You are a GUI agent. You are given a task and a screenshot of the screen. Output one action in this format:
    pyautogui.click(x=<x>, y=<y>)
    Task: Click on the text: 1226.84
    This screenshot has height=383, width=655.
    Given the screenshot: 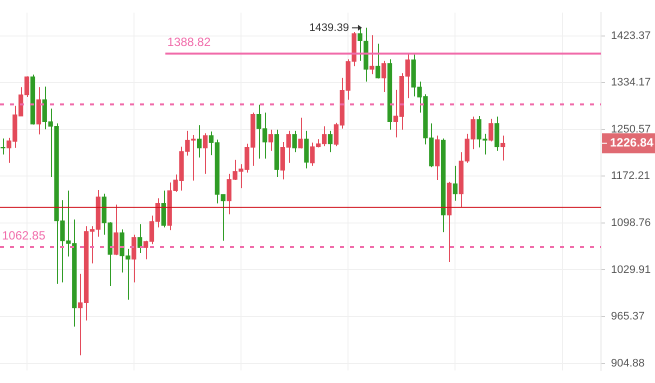 What is the action you would take?
    pyautogui.click(x=632, y=143)
    